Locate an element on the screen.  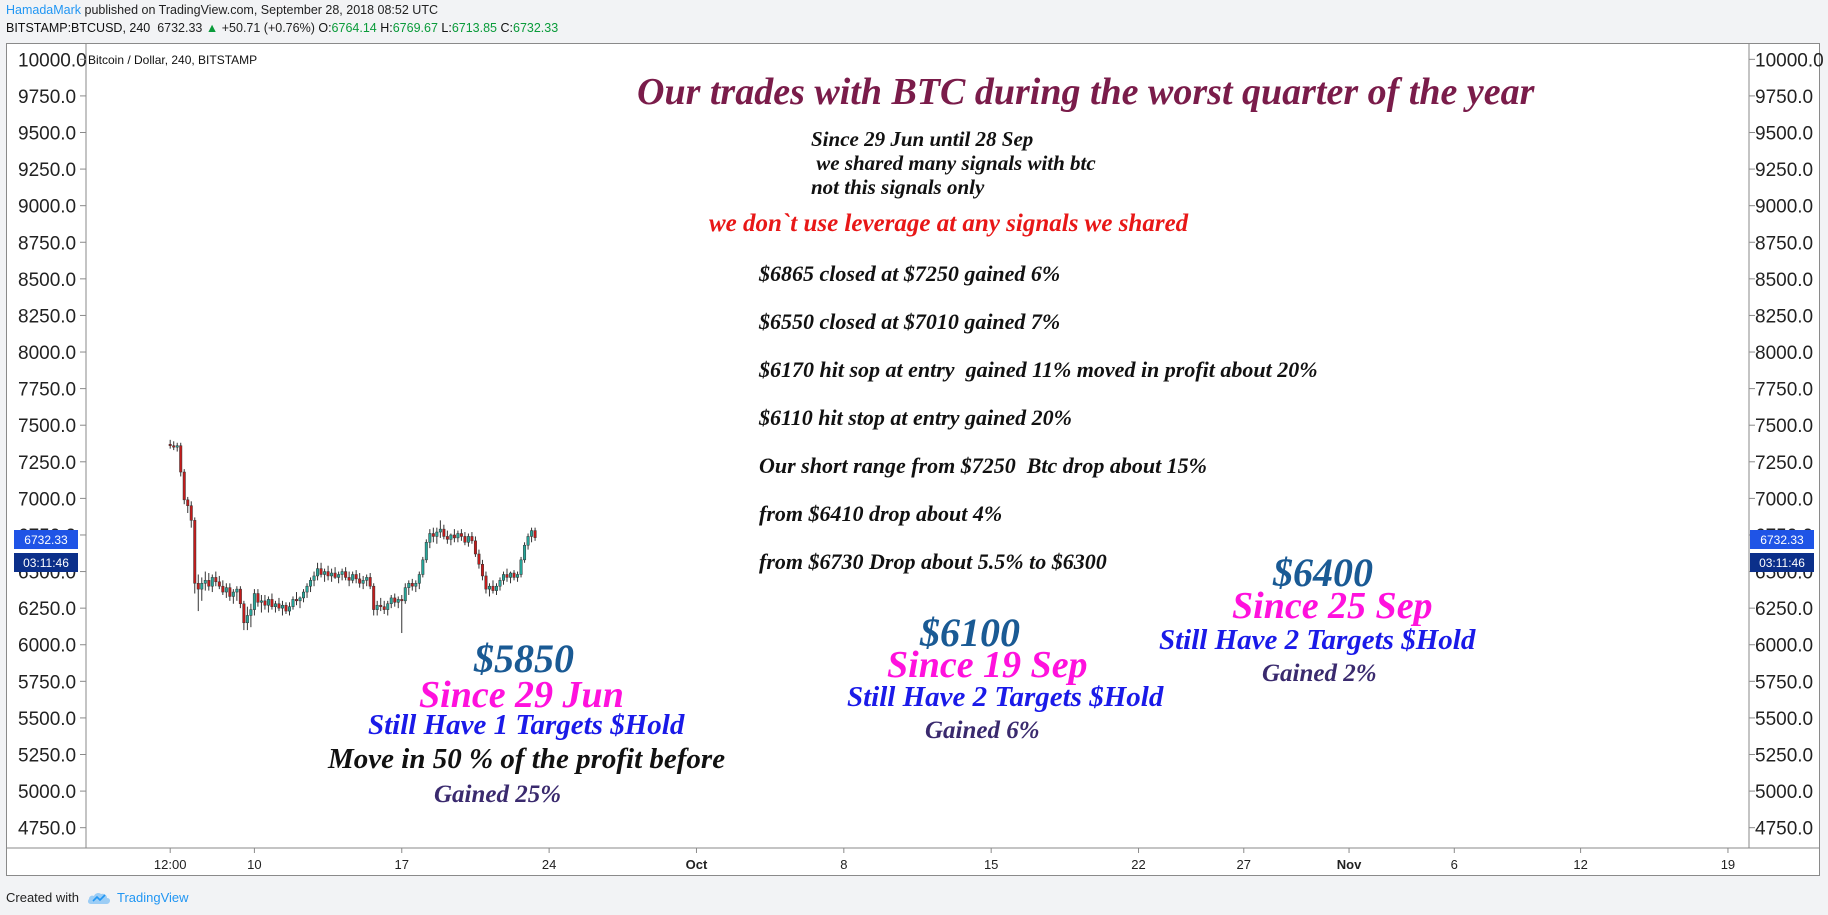
right-price-tag-text: 6732.33 is located at coordinates (1782, 540).